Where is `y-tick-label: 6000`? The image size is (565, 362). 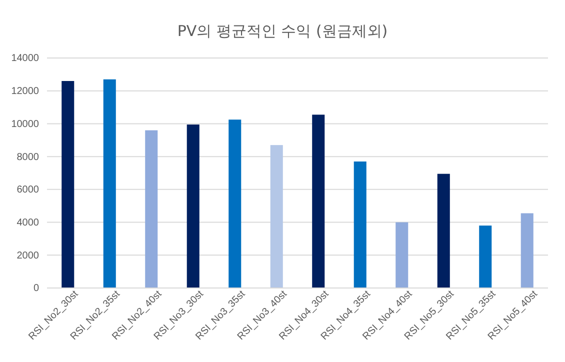
y-tick-label: 6000 is located at coordinates (28, 190).